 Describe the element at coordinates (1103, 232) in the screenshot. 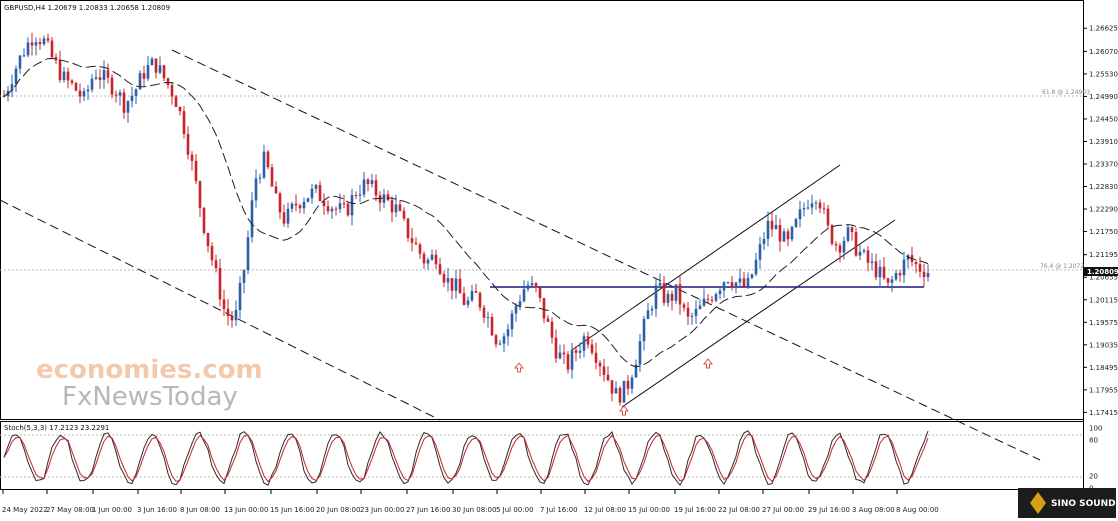

I see `y-tick-label: 1.21750` at that location.